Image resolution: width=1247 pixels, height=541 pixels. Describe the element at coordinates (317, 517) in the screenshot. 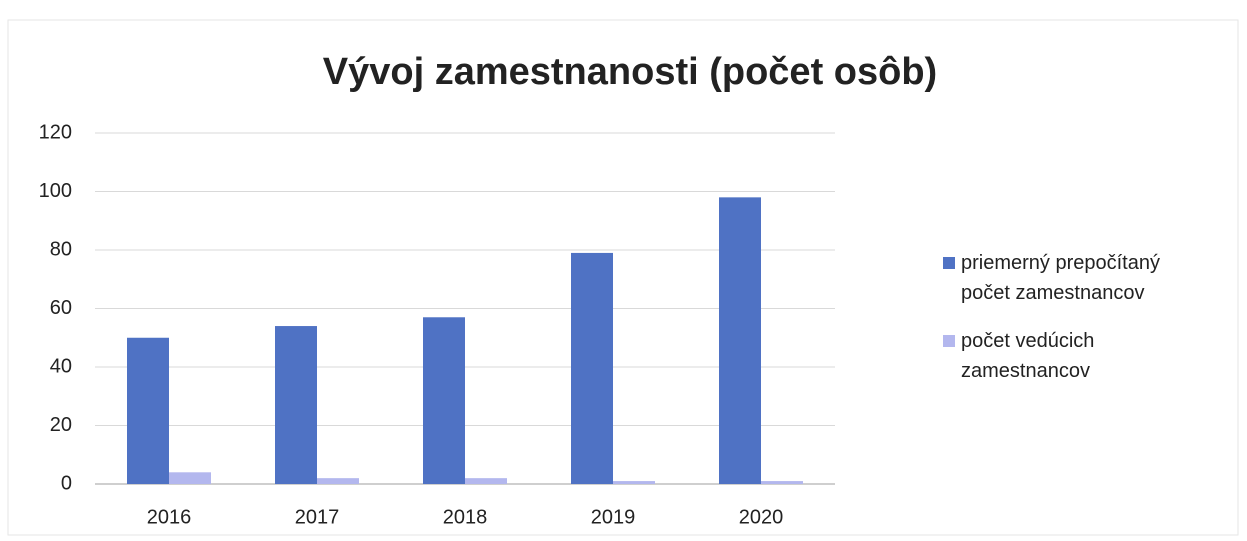

I see `x-tick-label: 2017` at that location.